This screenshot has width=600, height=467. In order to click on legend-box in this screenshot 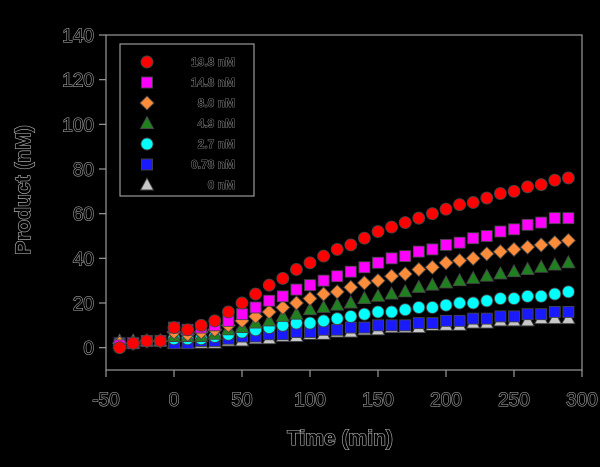, I will do `click(187, 120)`.